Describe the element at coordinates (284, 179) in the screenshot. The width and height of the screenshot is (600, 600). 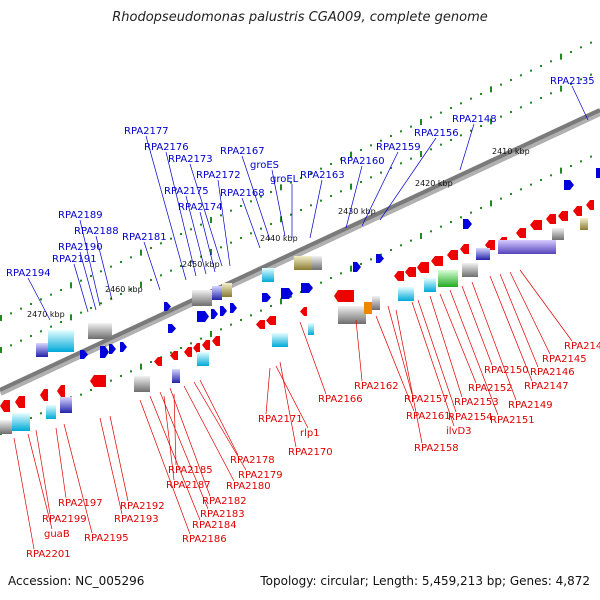
I see `forward-gene-label: groEL` at that location.